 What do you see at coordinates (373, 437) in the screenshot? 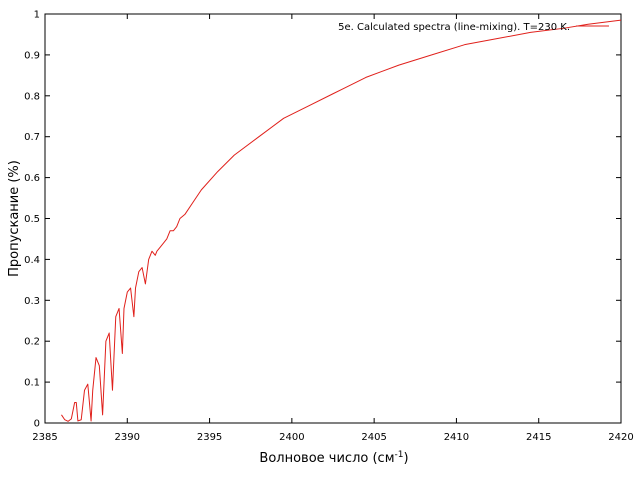
I see `x-tick-label: 2405` at bounding box center [373, 437].